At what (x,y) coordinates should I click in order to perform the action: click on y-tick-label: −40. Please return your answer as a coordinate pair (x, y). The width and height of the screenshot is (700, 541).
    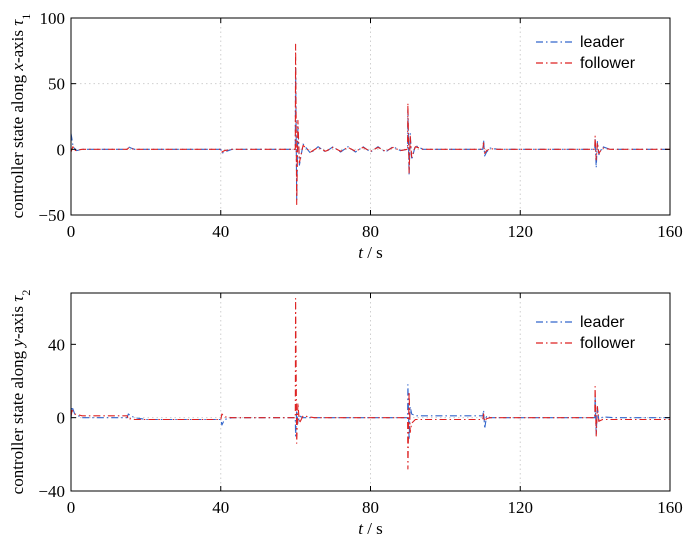
    Looking at the image, I should click on (51, 491).